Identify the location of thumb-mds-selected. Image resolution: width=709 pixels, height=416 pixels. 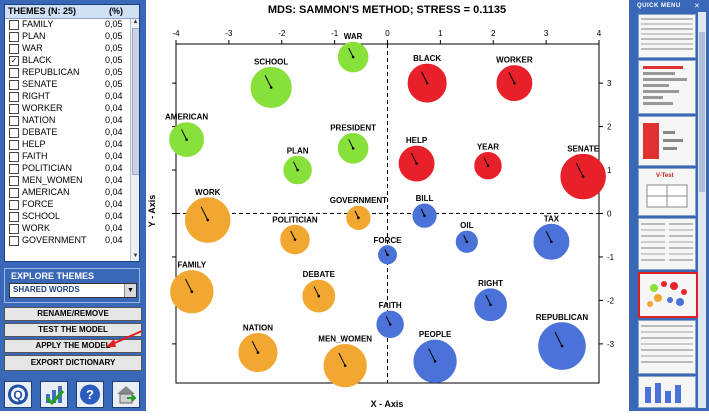
(668, 295).